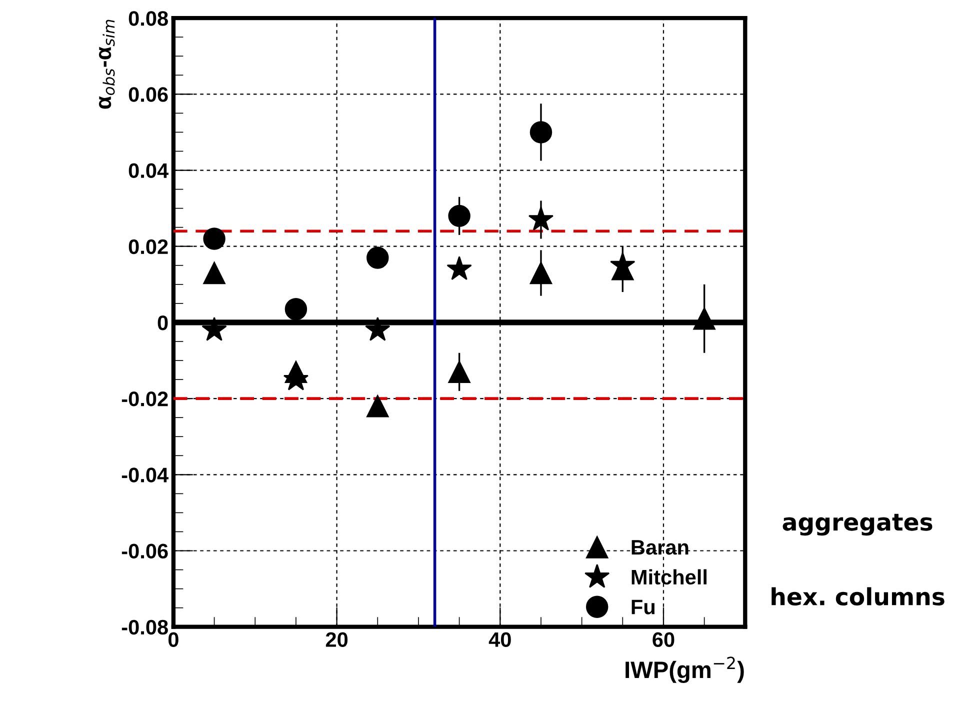  What do you see at coordinates (643, 607) in the screenshot?
I see `legend-label: Fu` at bounding box center [643, 607].